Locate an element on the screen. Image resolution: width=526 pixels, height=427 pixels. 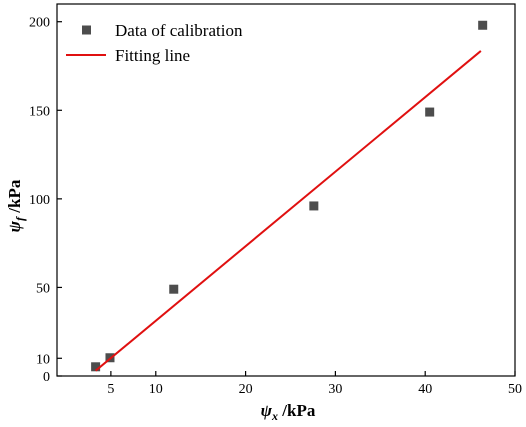
y-axis-unit: /kPa is located at coordinates (14, 198).